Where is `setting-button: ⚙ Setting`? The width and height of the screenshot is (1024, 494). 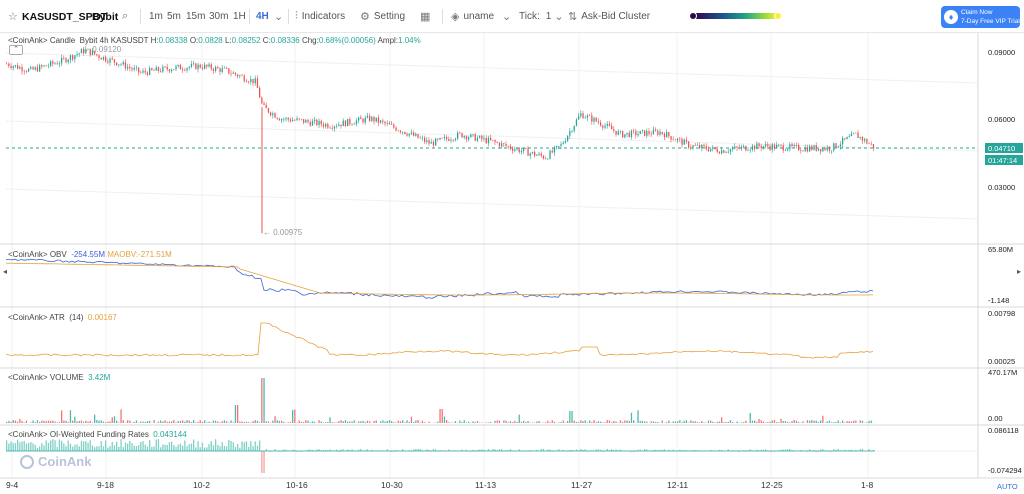
setting-button: ⚙ Setting is located at coordinates (382, 16).